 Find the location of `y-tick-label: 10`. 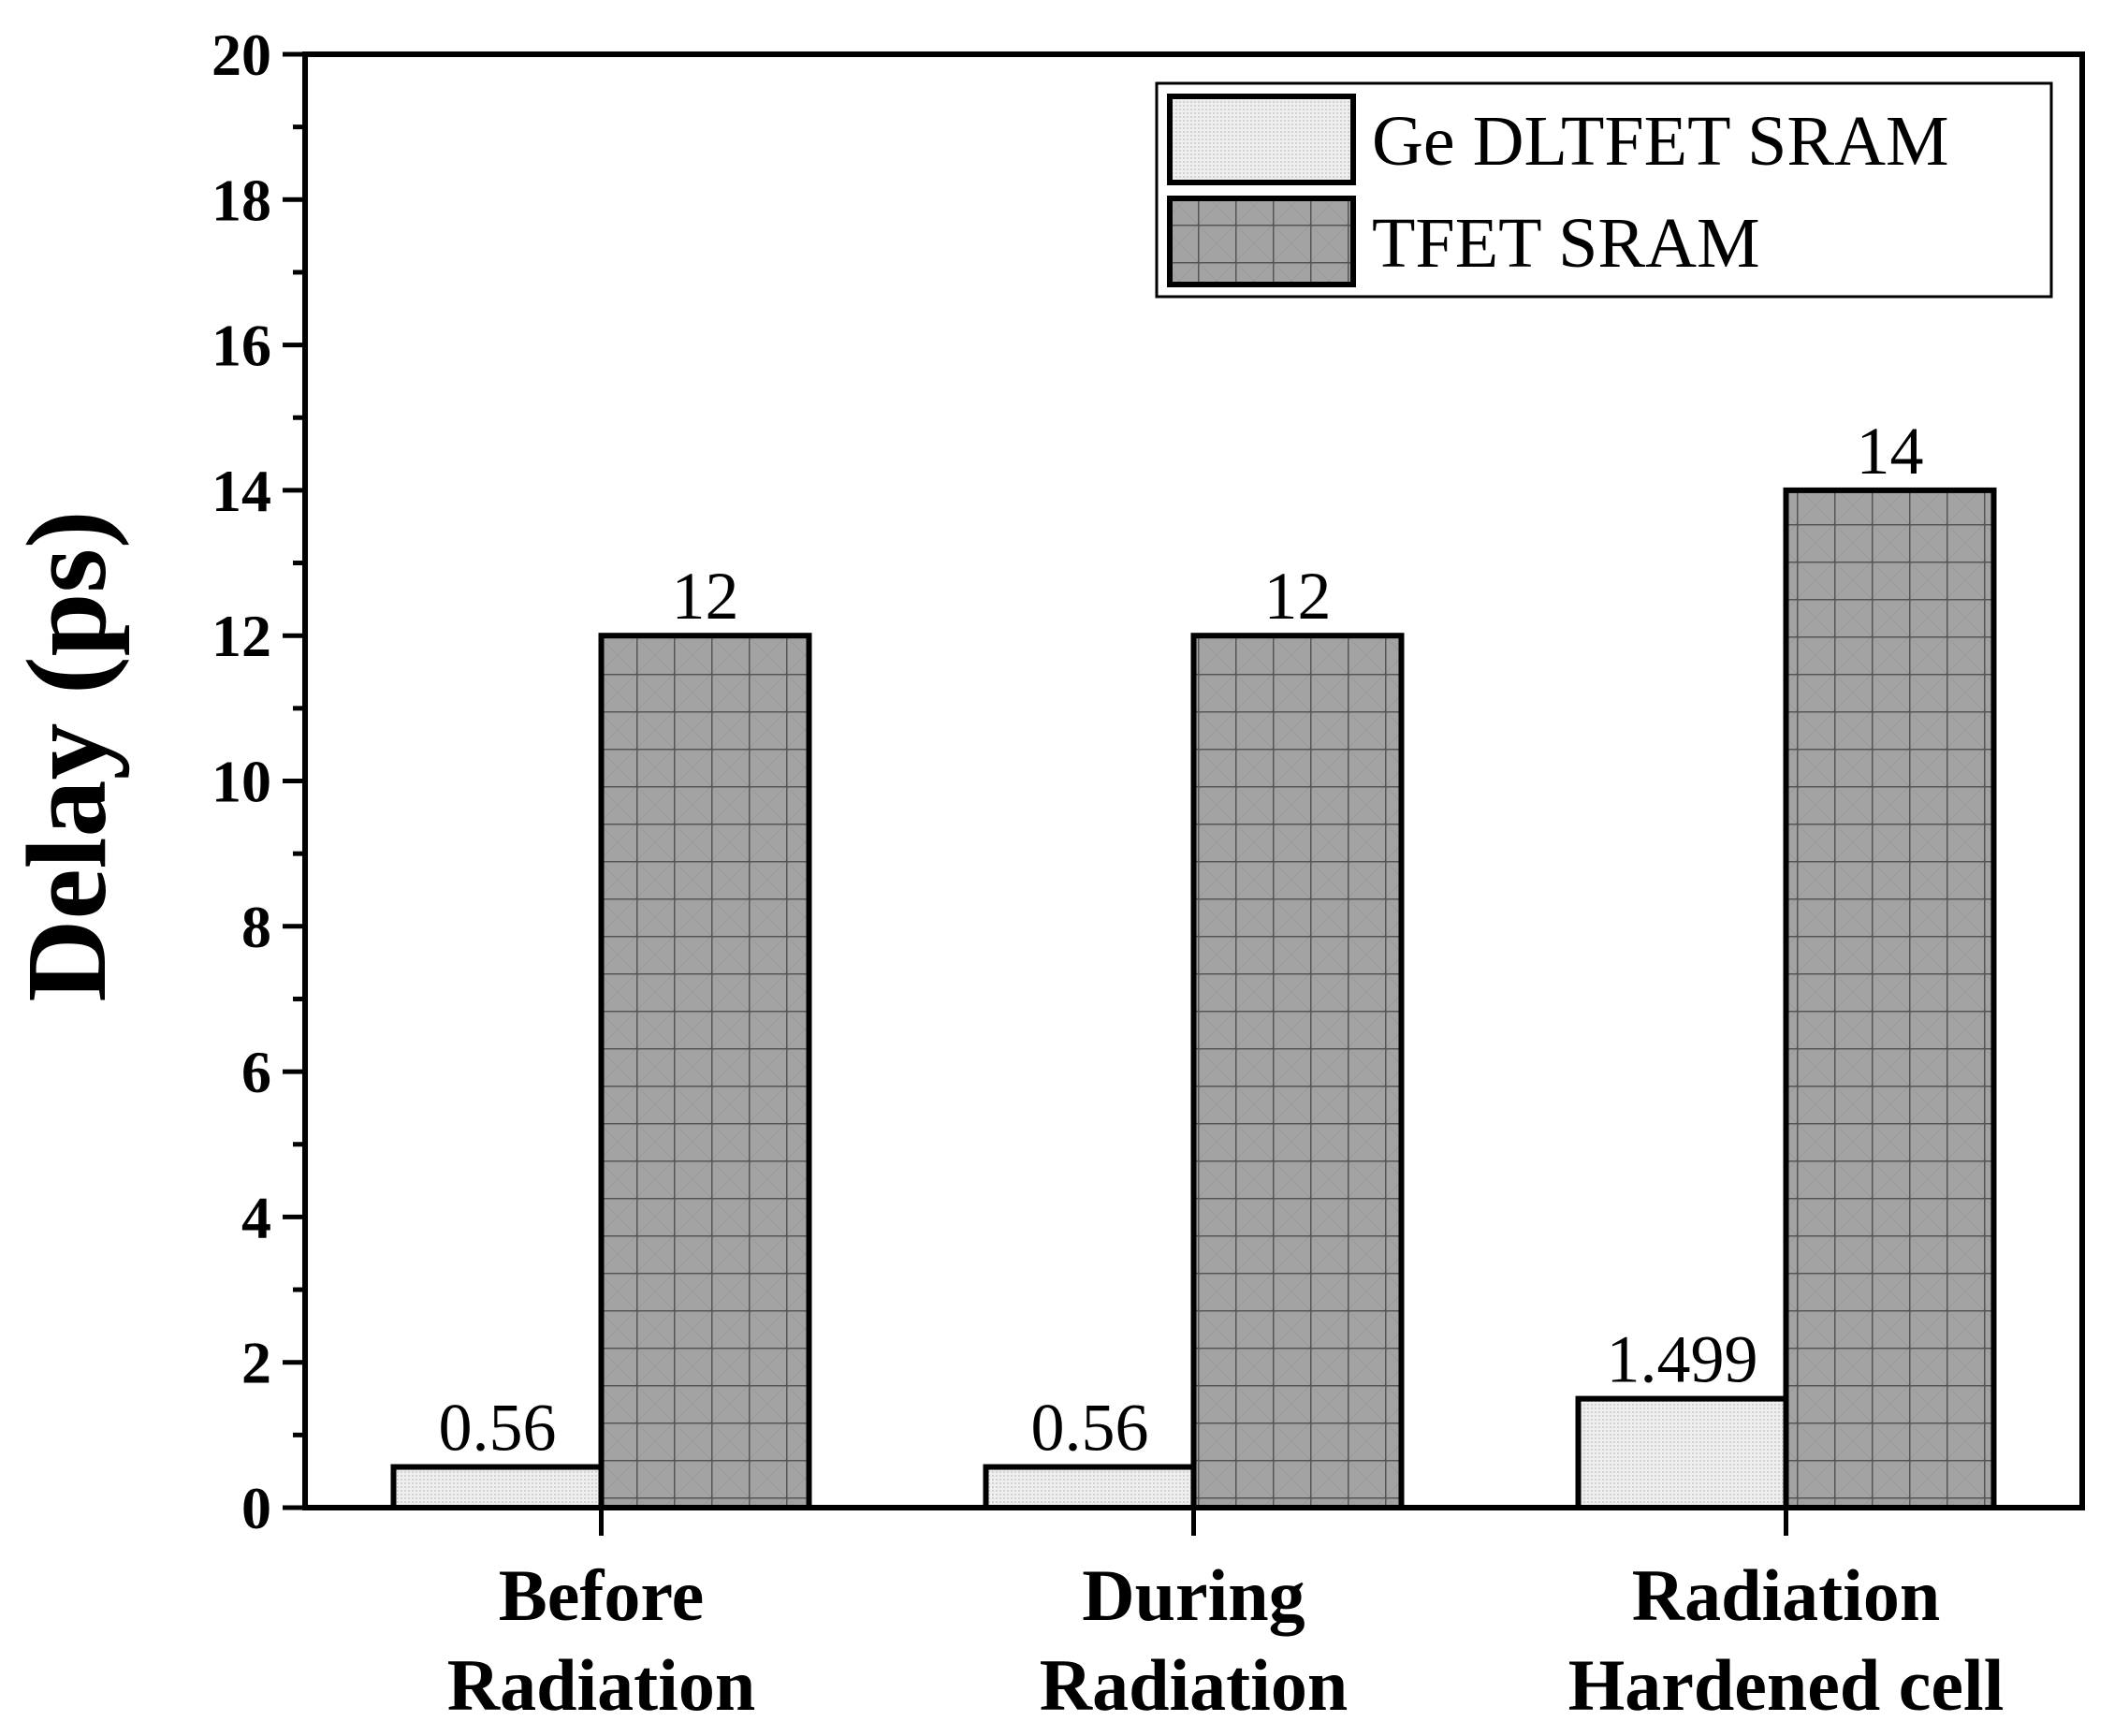

y-tick-label: 10 is located at coordinates (241, 782).